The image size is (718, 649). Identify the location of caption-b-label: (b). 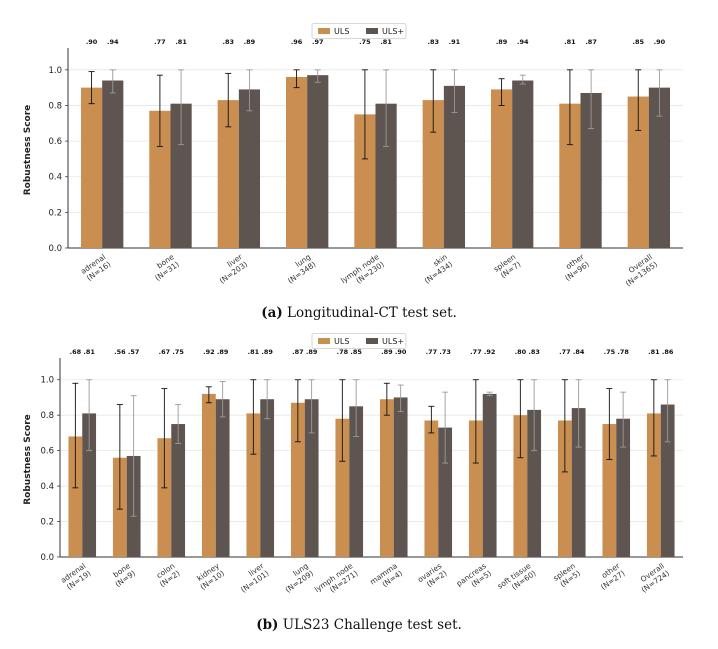
(267, 625).